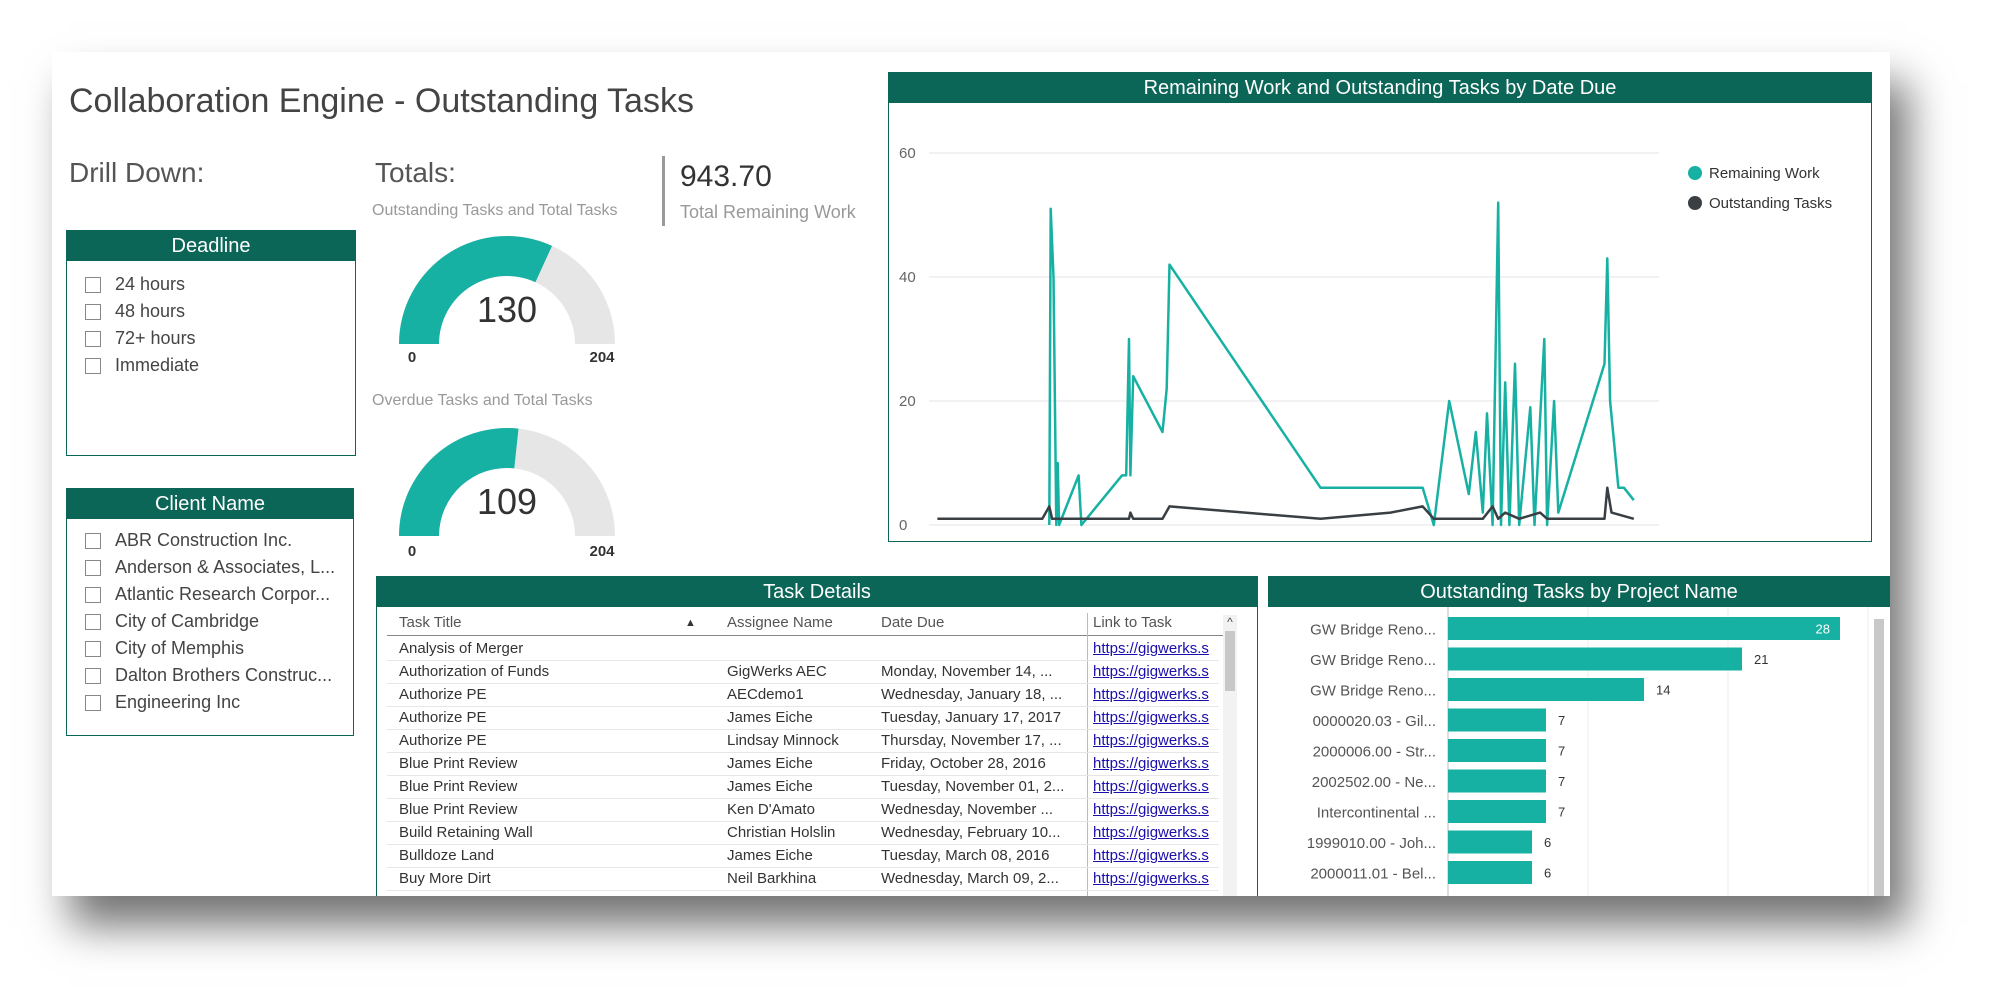 The height and width of the screenshot is (998, 1992). What do you see at coordinates (210, 648) in the screenshot?
I see `slicer-item-client: City of Memphis` at bounding box center [210, 648].